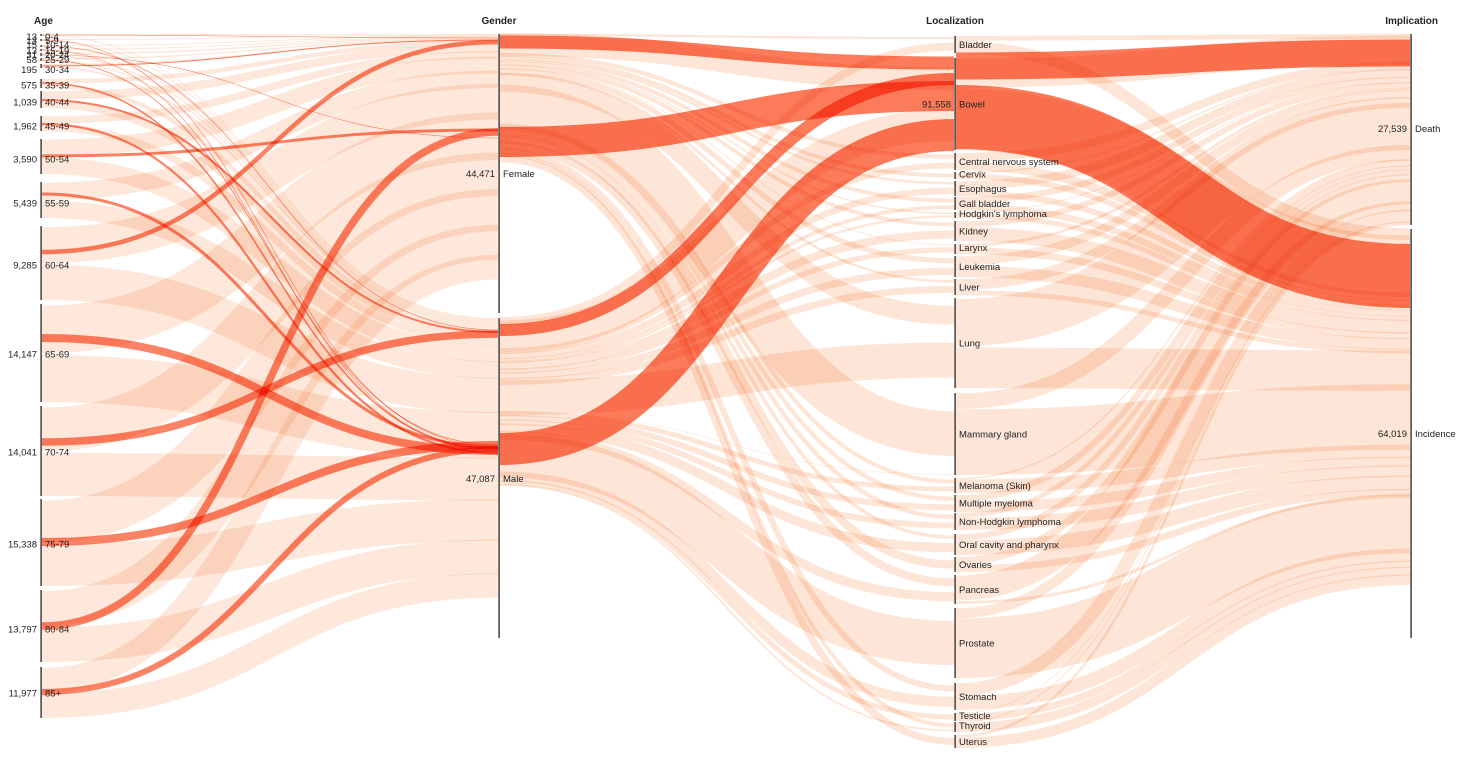  Describe the element at coordinates (975, 45) in the screenshot. I see `node-label-loc: Bladder` at that location.